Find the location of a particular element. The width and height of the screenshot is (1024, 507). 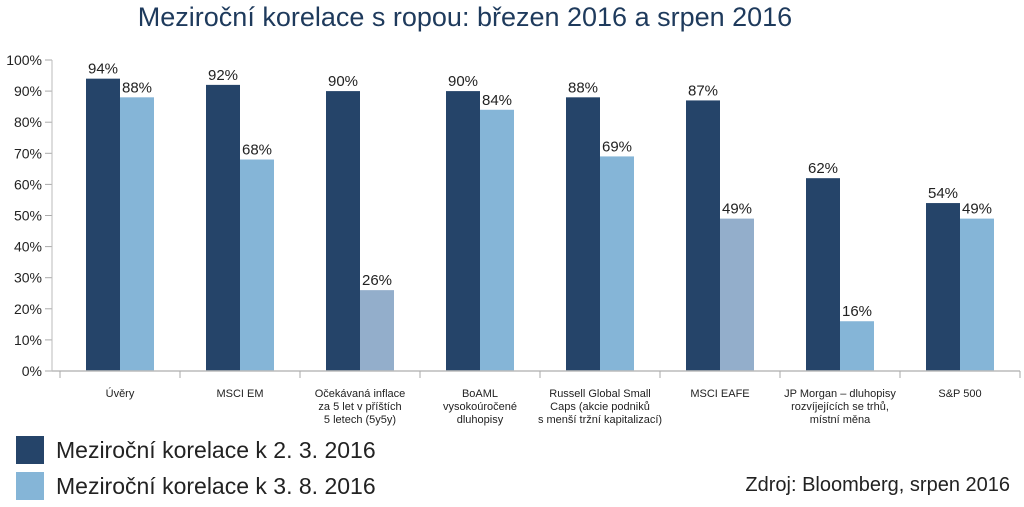

y-tick-label: 100% is located at coordinates (24, 60).